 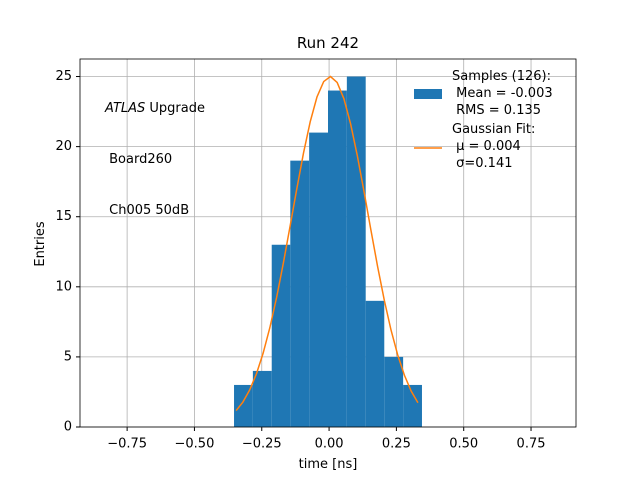 What do you see at coordinates (155, 151) in the screenshot?
I see `annotation: ATLAS Upgrade Board260 Ch005 50dB` at bounding box center [155, 151].